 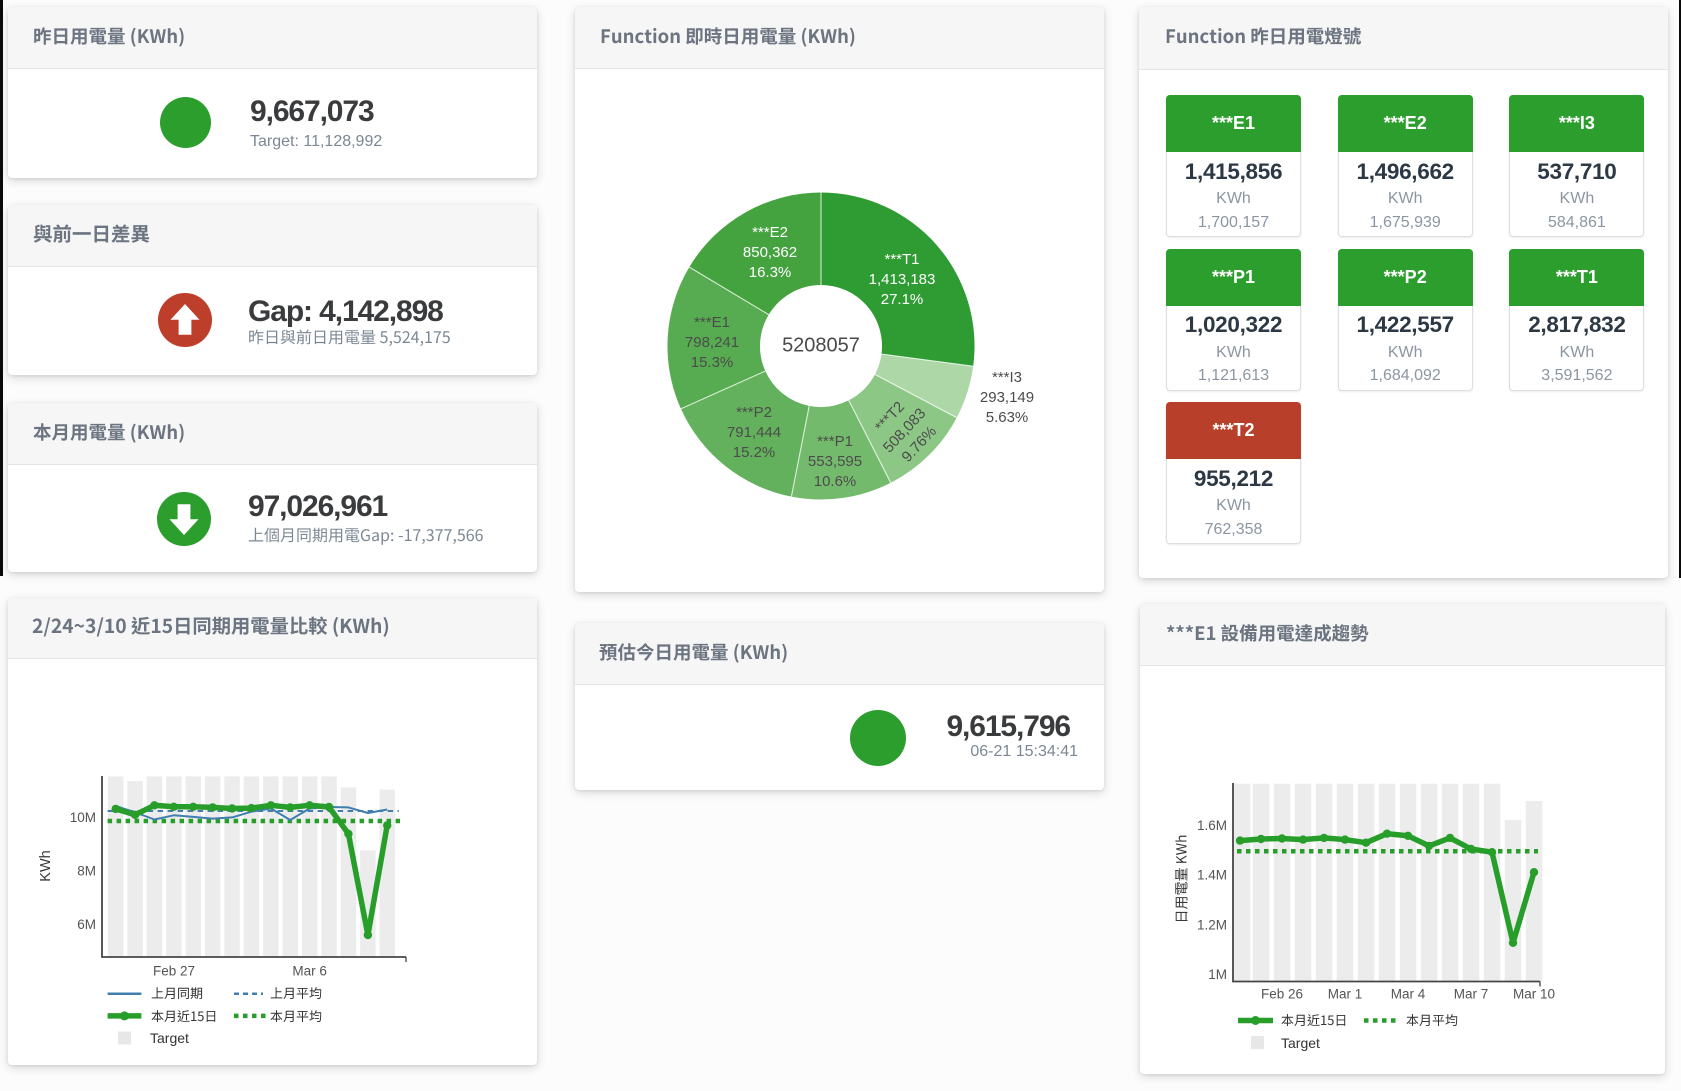 I want to click on svg-text: 1.2M, so click(x=1212, y=924).